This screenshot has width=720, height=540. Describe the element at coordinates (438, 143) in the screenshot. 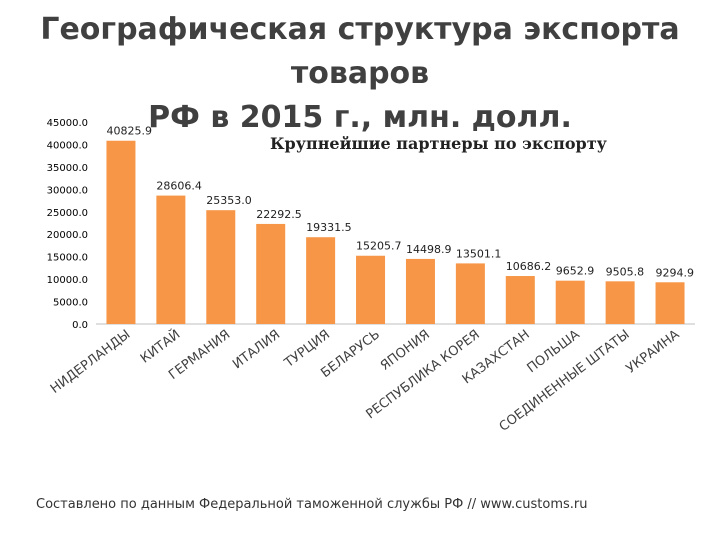

I see `chart-subtitle: Крупнейшие партнеры по экспорту` at that location.